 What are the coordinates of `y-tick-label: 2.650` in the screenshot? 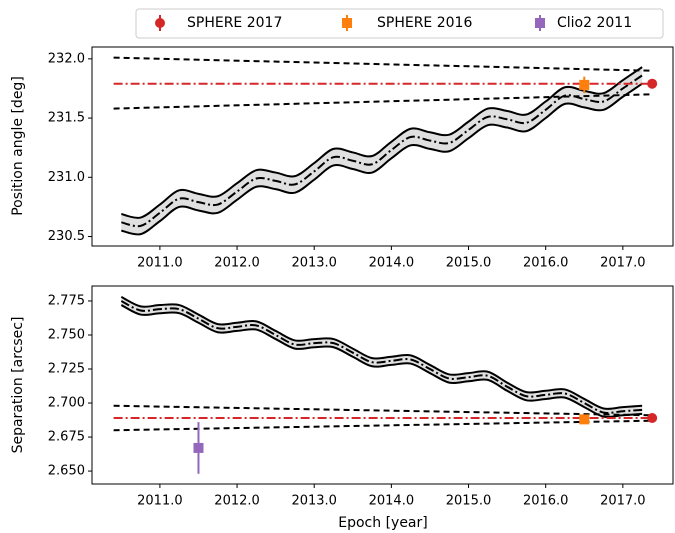 It's located at (66, 471).